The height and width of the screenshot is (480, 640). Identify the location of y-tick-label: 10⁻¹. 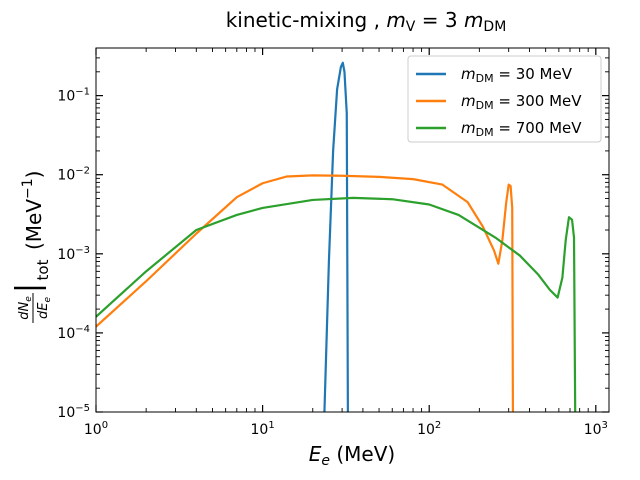
(73, 96).